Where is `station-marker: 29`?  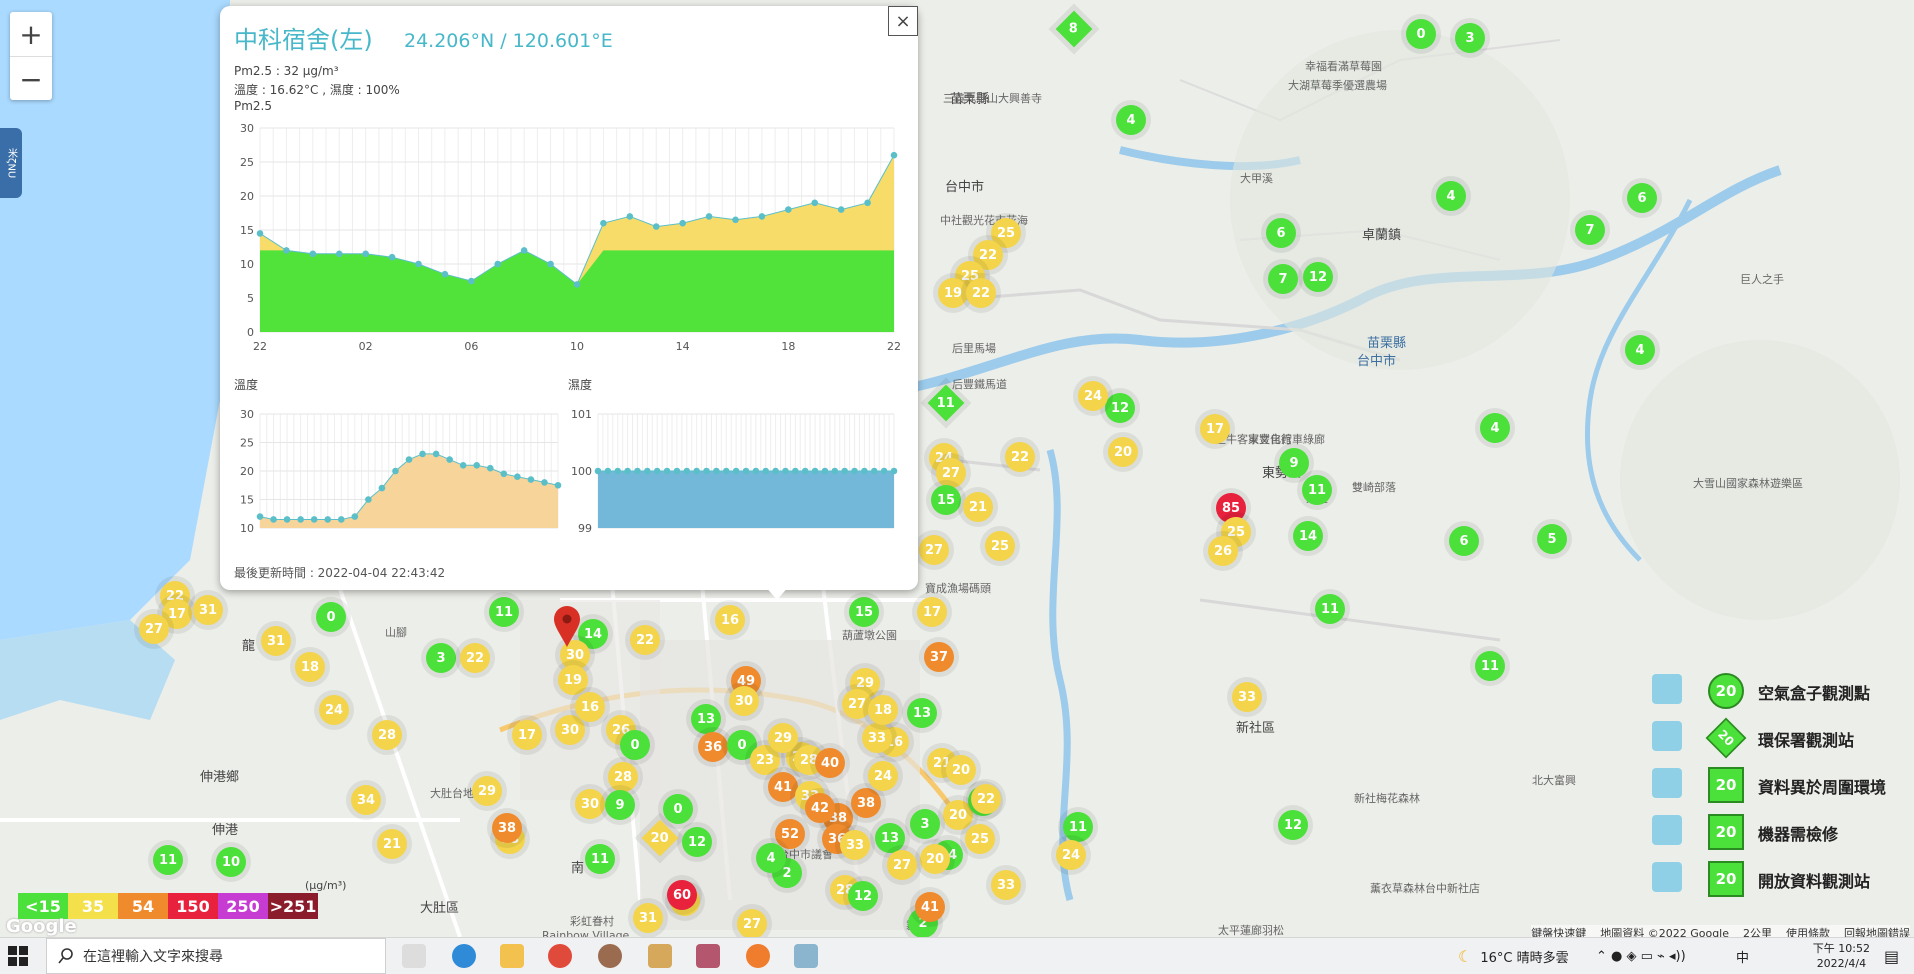
station-marker: 29 is located at coordinates (783, 738).